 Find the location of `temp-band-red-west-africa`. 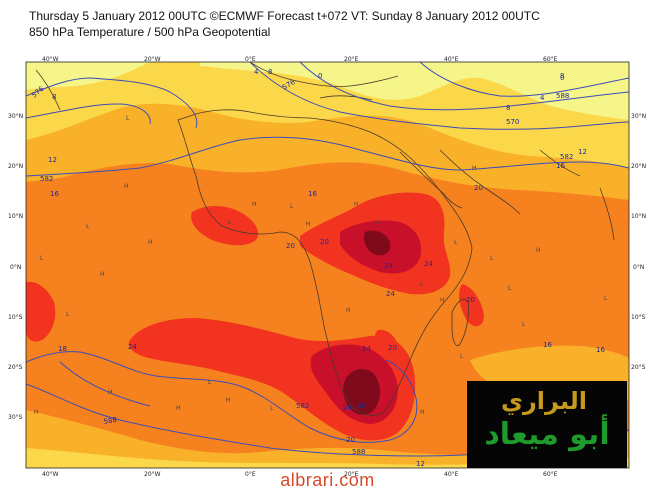

temp-band-red-west-africa is located at coordinates (225, 226).